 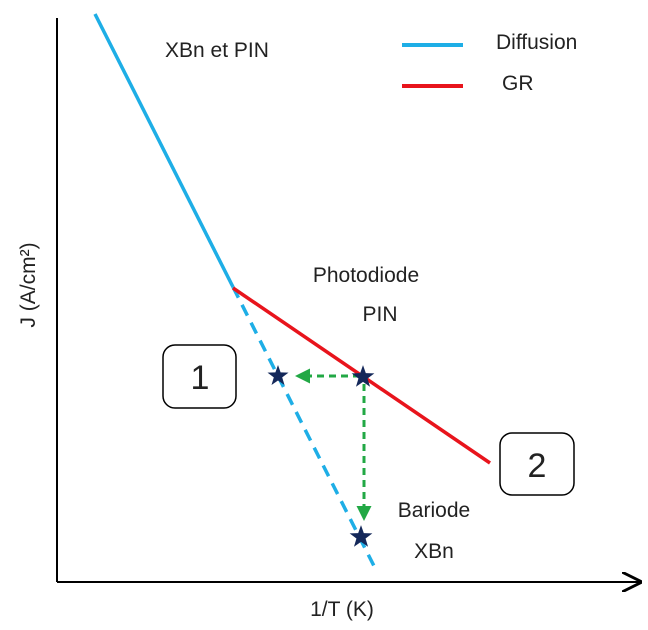 What do you see at coordinates (434, 510) in the screenshot?
I see `xbn-label-line1: Bariode` at bounding box center [434, 510].